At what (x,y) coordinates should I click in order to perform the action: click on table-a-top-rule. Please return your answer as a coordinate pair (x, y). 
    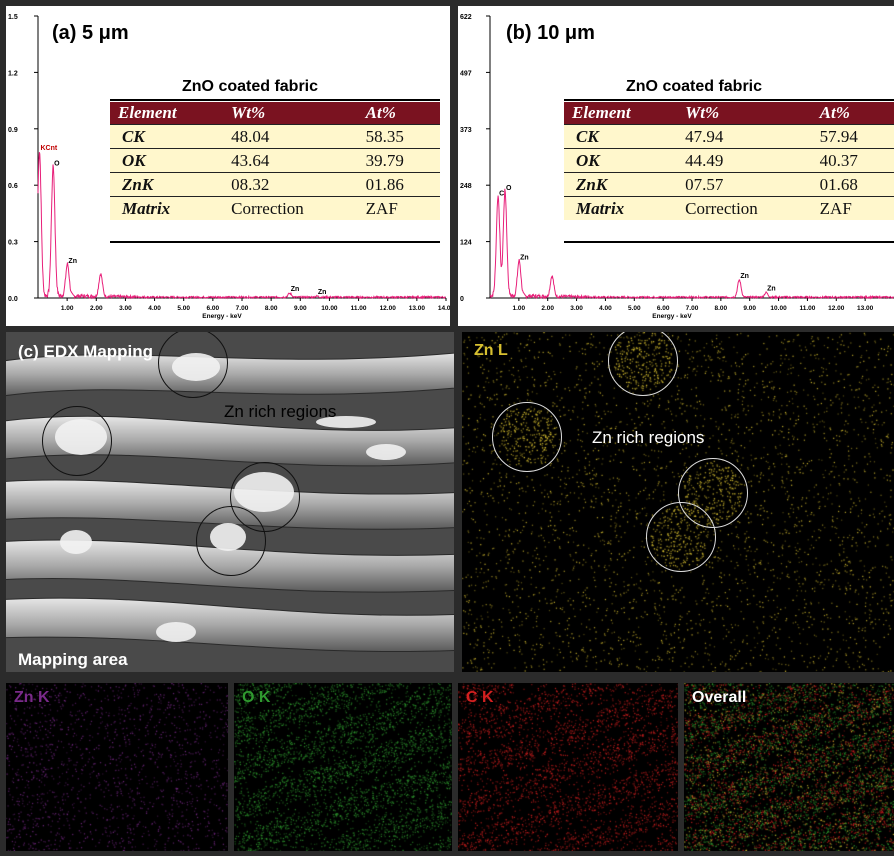
    Looking at the image, I should click on (275, 100).